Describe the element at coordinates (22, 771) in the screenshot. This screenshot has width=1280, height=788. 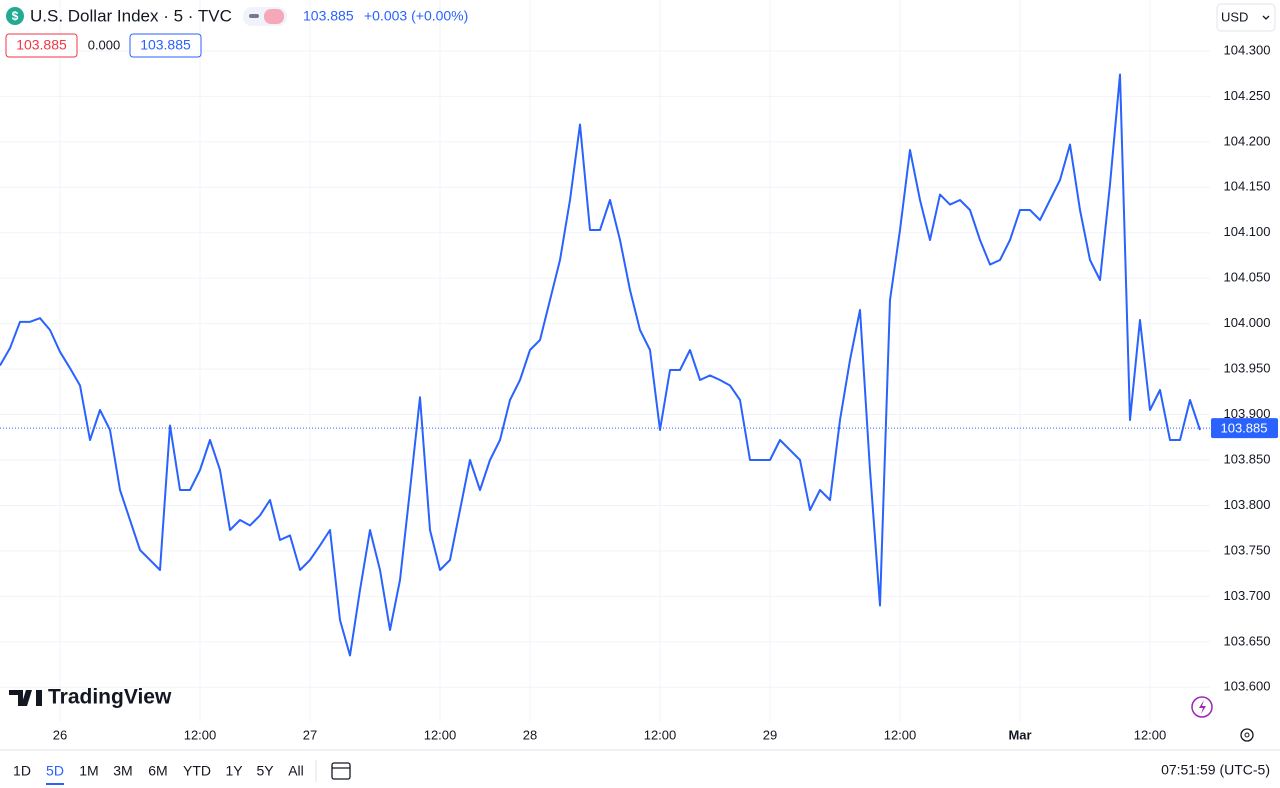
I see `range-button: 1D` at that location.